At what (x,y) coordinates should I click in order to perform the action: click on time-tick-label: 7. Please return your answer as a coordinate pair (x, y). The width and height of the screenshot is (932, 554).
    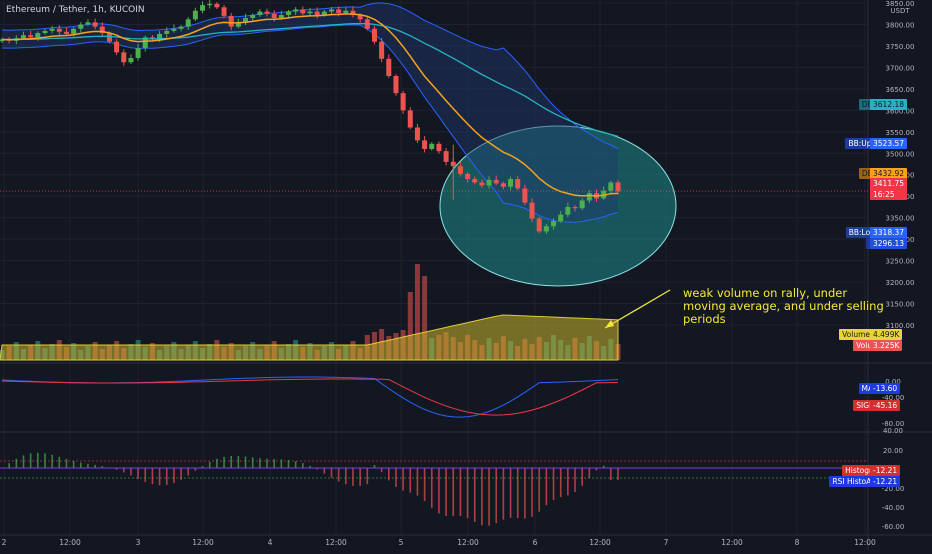
    Looking at the image, I should click on (666, 542).